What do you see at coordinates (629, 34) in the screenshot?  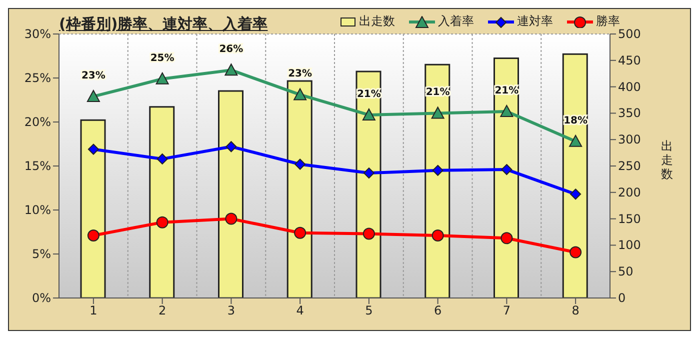 I see `y2-tick-label: 500` at bounding box center [629, 34].